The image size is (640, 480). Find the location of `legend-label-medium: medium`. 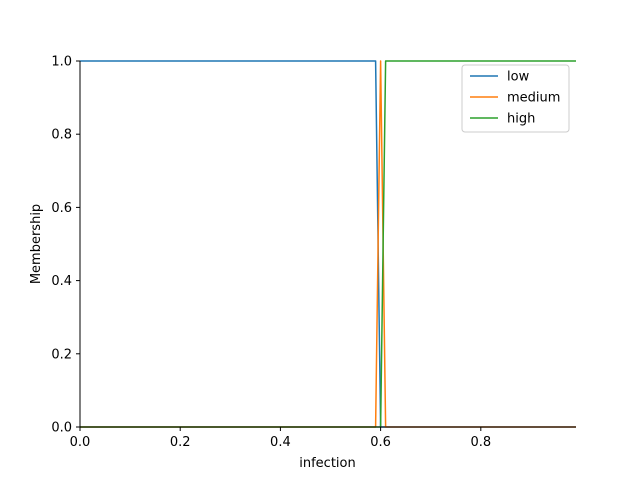

legend-label-medium: medium is located at coordinates (533, 98).